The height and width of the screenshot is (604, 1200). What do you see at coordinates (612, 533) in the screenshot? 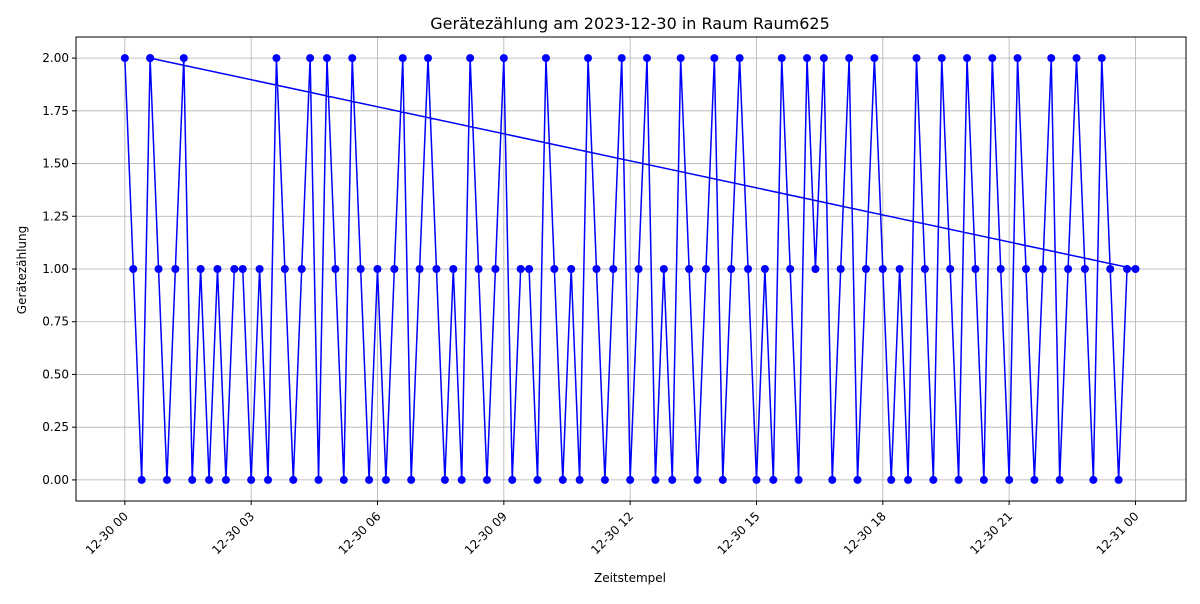
I see `x-tick-label: 12-30 12` at bounding box center [612, 533].